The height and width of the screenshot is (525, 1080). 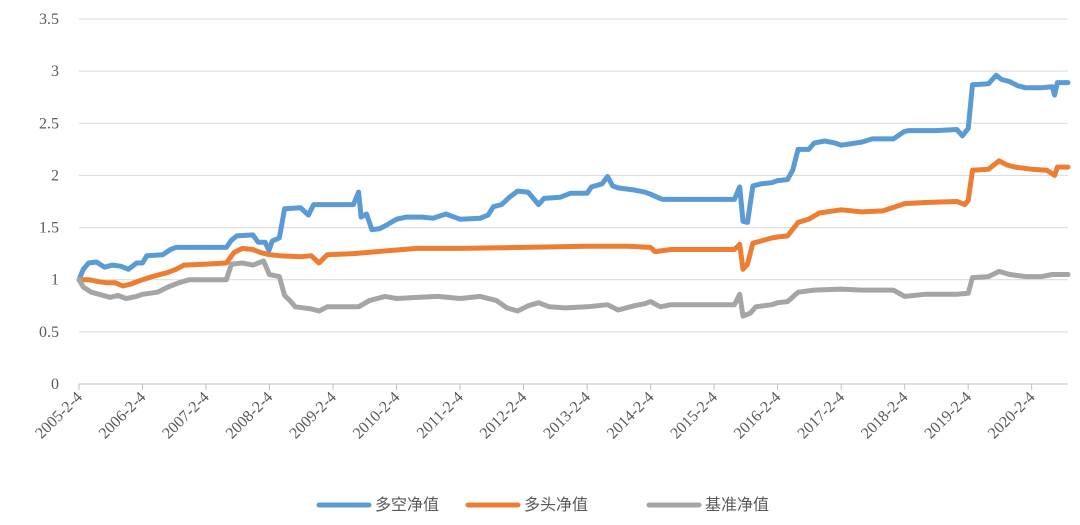 I want to click on legend-item-1: 多空净值, so click(x=377, y=504).